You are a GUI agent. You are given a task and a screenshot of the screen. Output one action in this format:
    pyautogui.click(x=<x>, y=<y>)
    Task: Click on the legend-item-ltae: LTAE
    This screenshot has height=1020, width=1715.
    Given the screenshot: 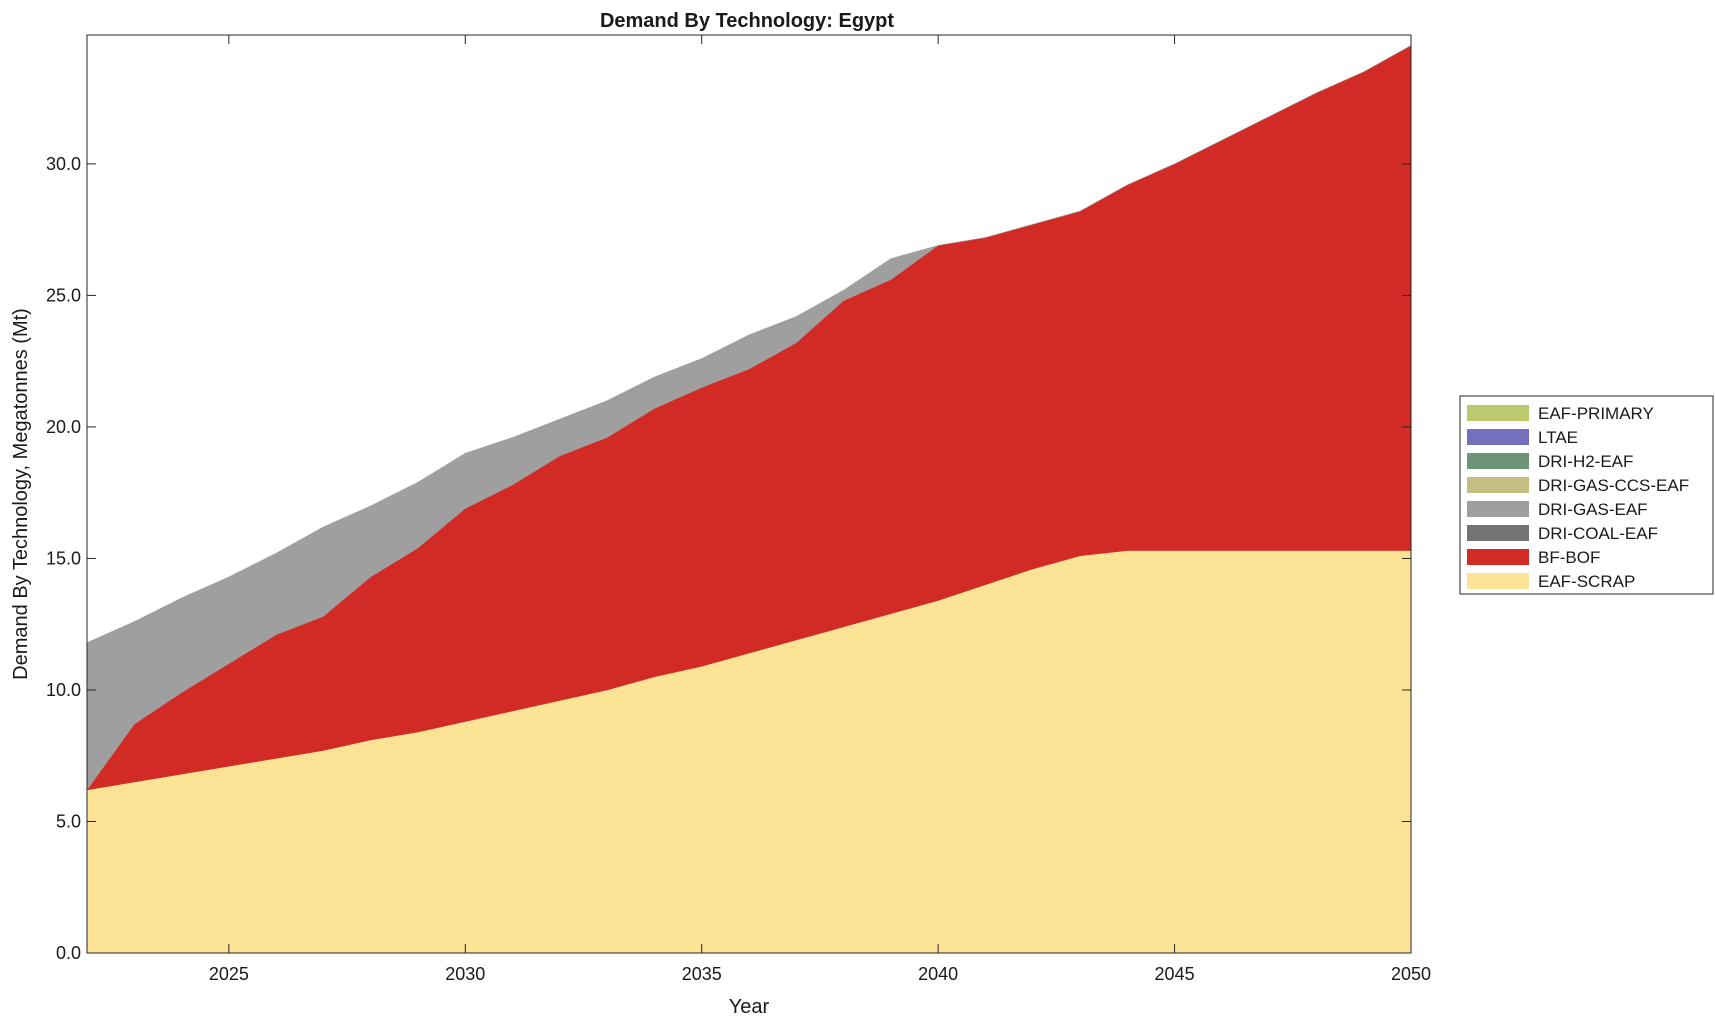 What is the action you would take?
    pyautogui.click(x=1522, y=437)
    